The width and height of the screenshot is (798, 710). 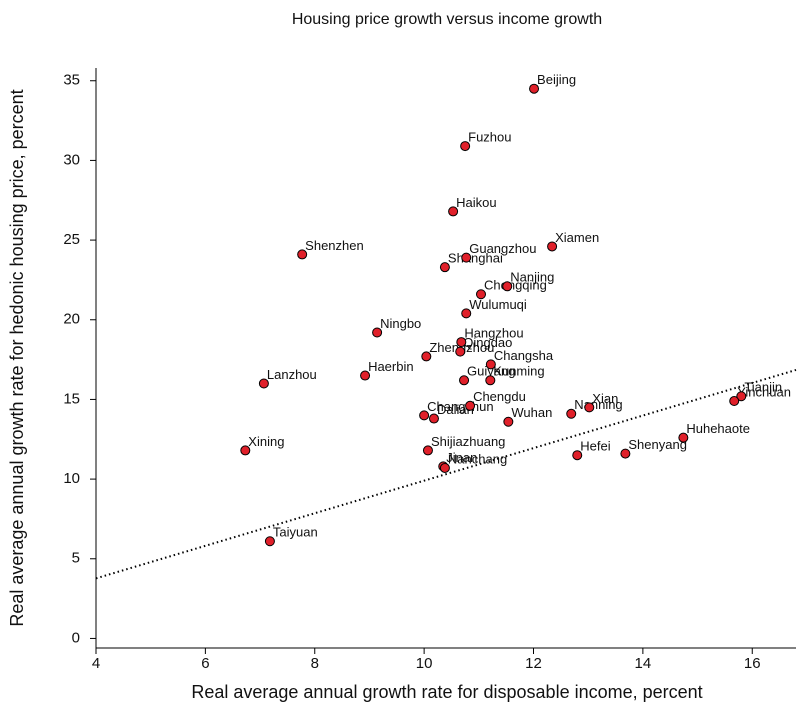 I want to click on point-label: Hangzhou, so click(x=493, y=333).